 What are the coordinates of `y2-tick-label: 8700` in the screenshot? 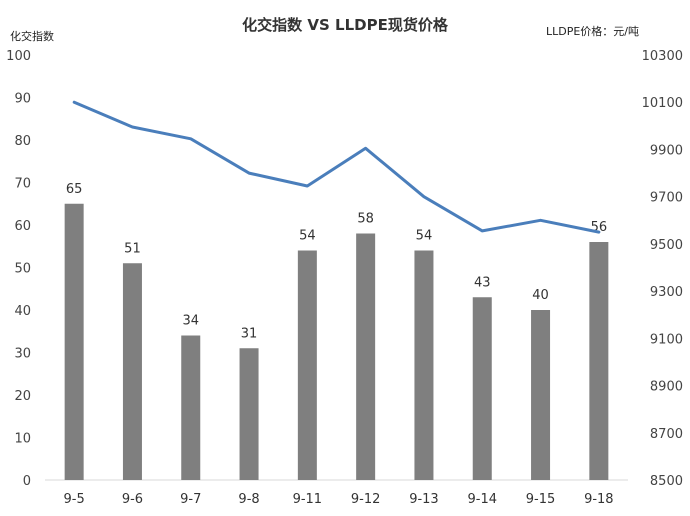 It's located at (666, 434).